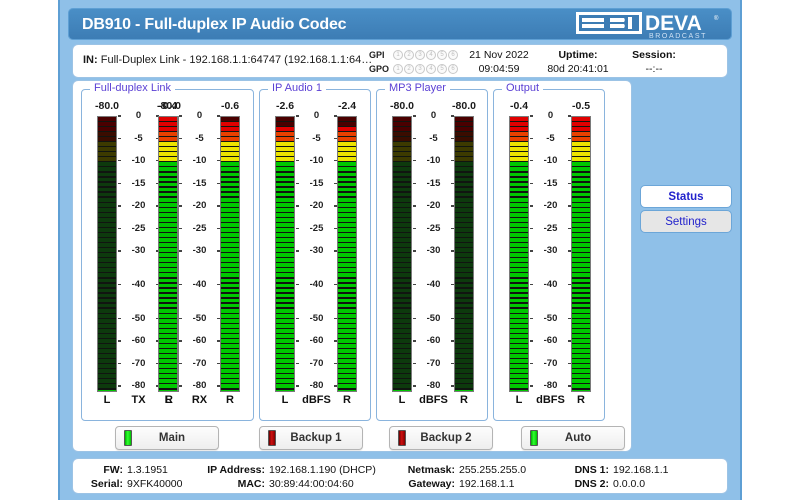  What do you see at coordinates (199, 107) in the screenshot?
I see `meter-values: -0.4 -0.6` at bounding box center [199, 107].